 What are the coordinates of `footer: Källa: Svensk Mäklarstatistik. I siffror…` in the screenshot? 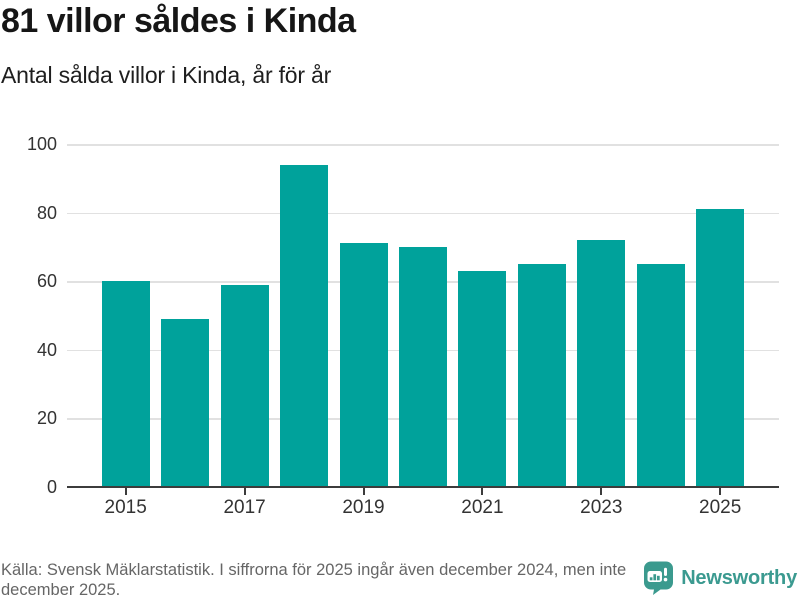 It's located at (400, 579).